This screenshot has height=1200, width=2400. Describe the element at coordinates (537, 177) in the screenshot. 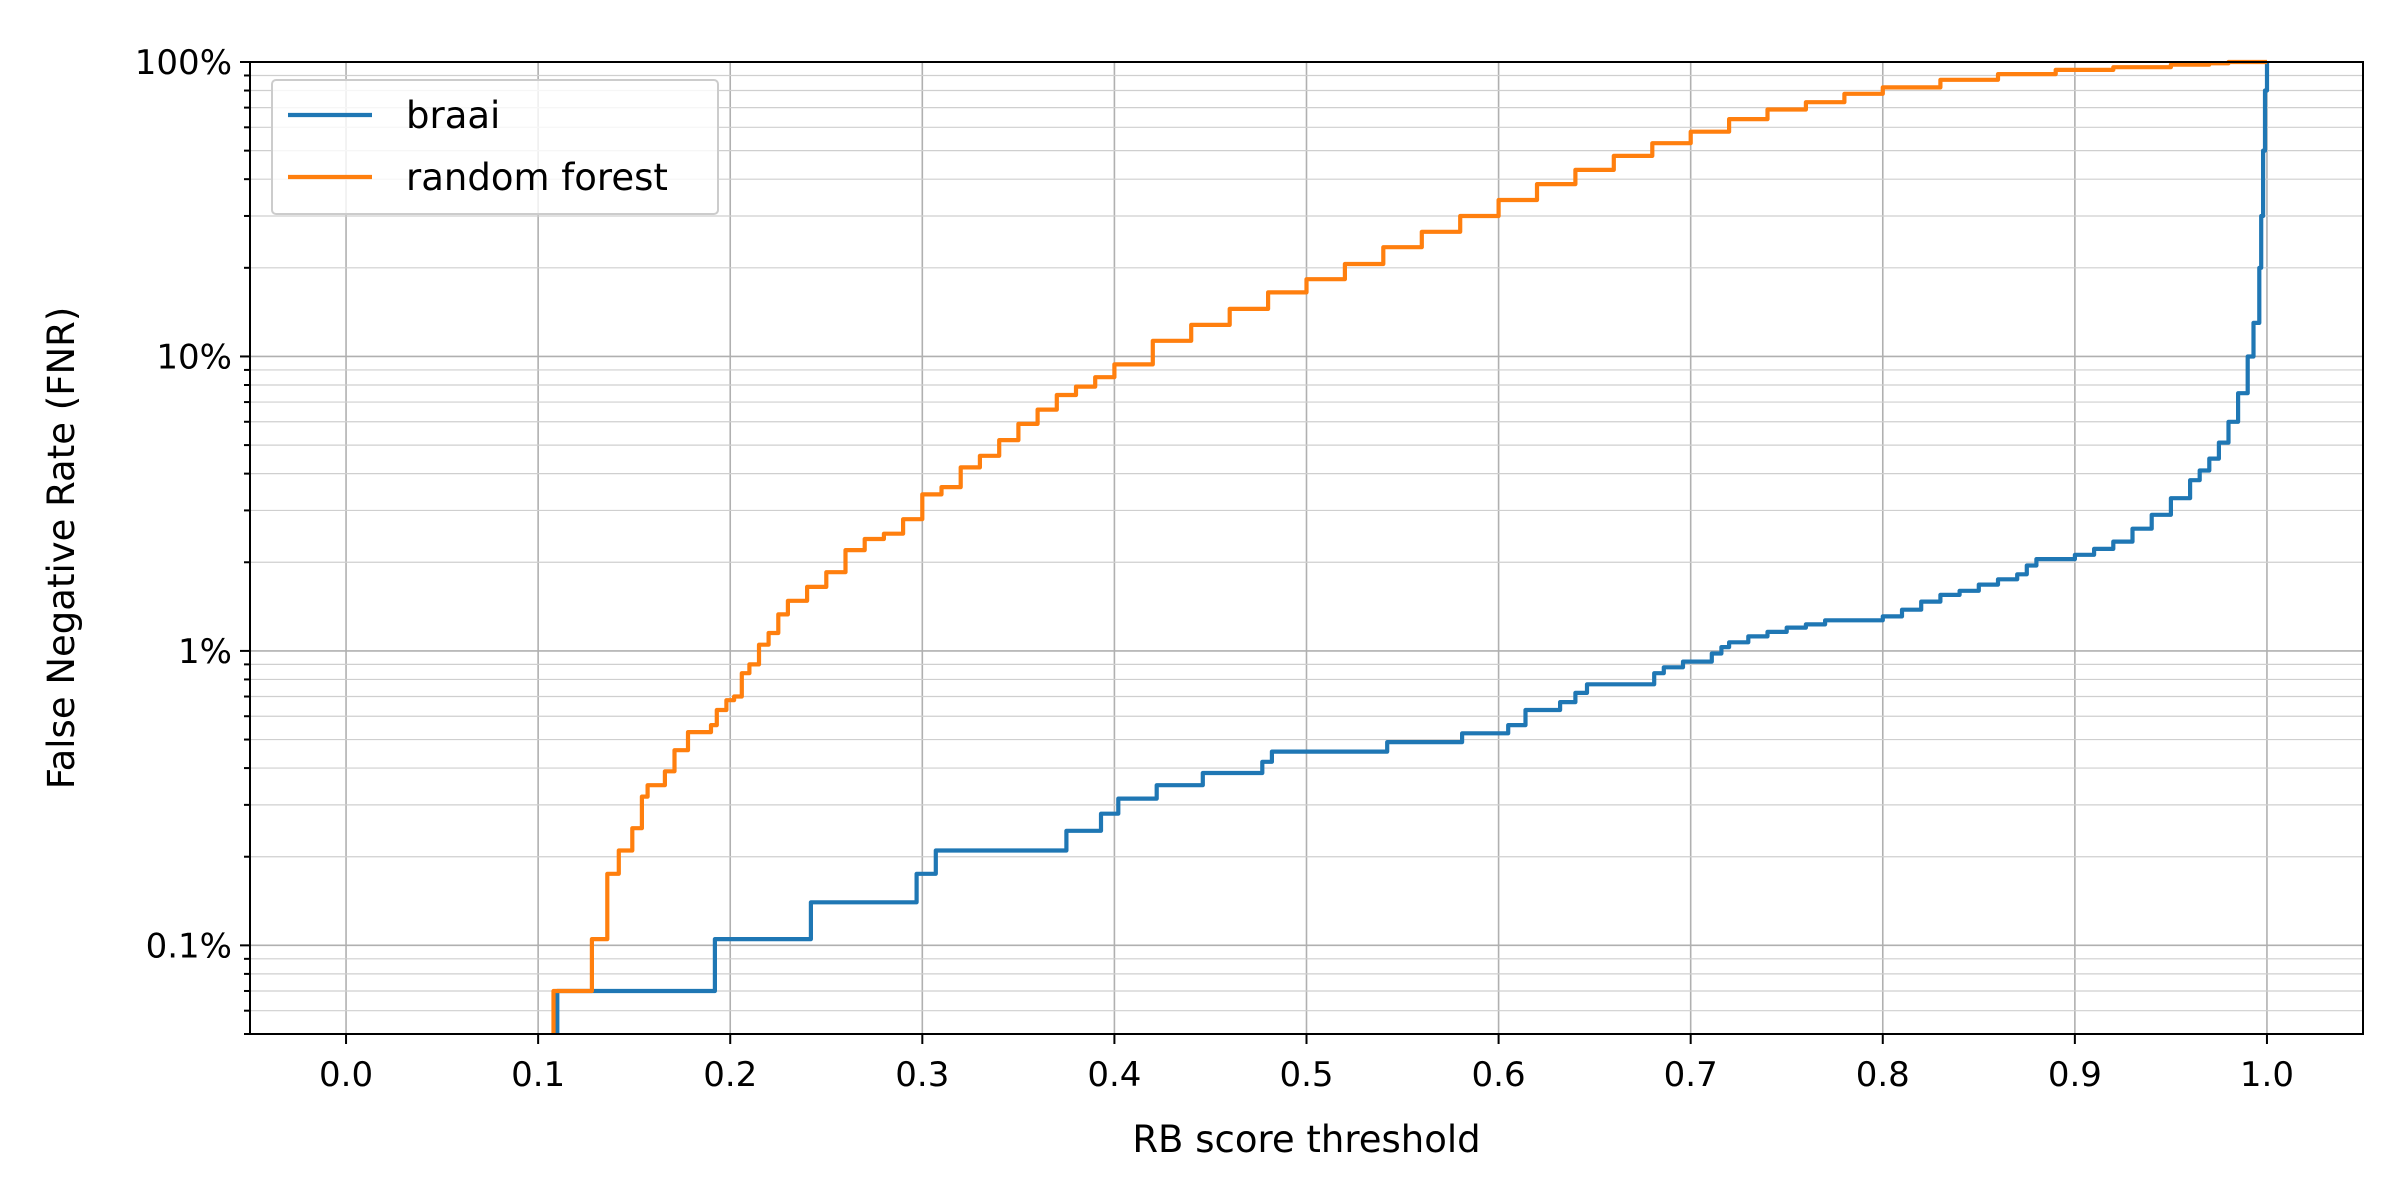

I see `legend-label: random forest` at that location.